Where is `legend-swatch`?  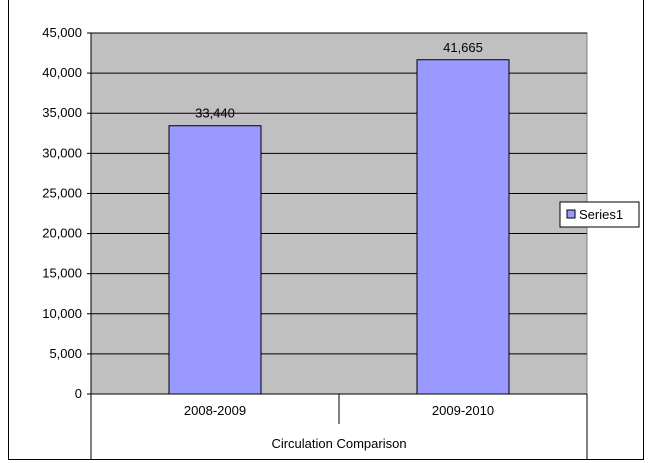 legend-swatch is located at coordinates (571, 214).